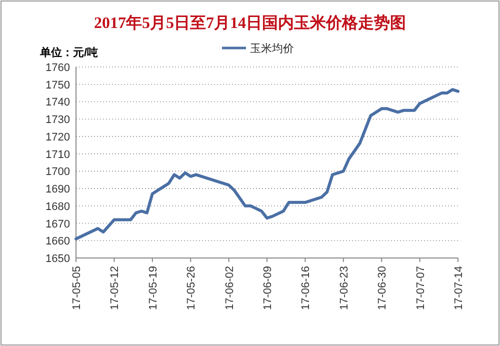  What do you see at coordinates (58, 102) in the screenshot?
I see `y-tick-label: 1740` at bounding box center [58, 102].